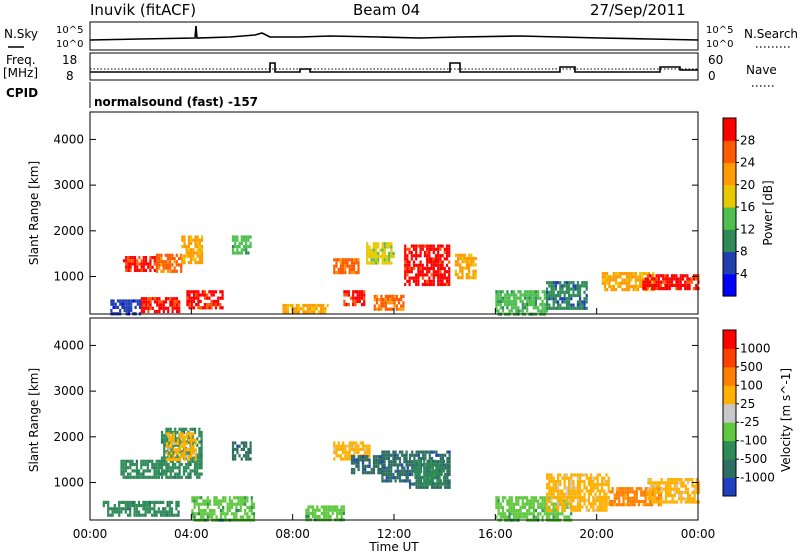 The width and height of the screenshot is (800, 554). What do you see at coordinates (160, 305) in the screenshot?
I see `power-echo-region` at bounding box center [160, 305].